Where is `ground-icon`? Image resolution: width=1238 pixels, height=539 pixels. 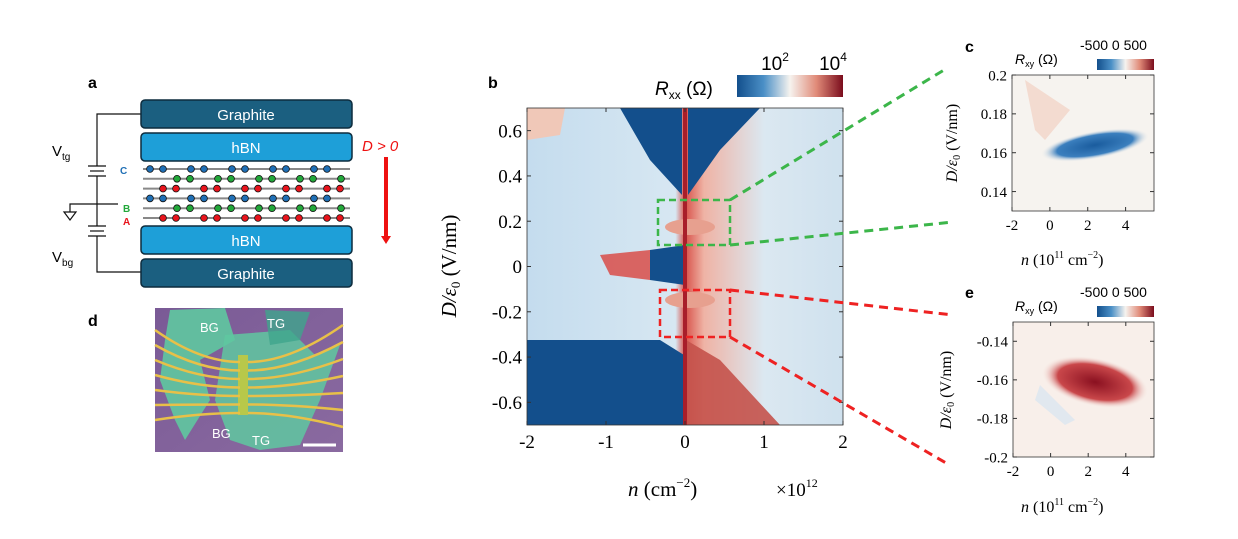 ground-icon is located at coordinates (70, 216).